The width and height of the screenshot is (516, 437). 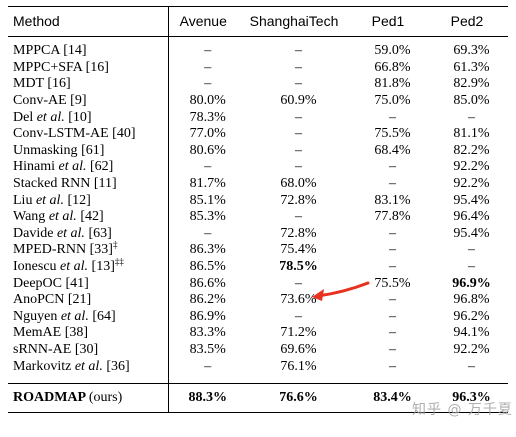 I want to click on shanghaitech-cell: 73.6%, so click(x=298, y=300).